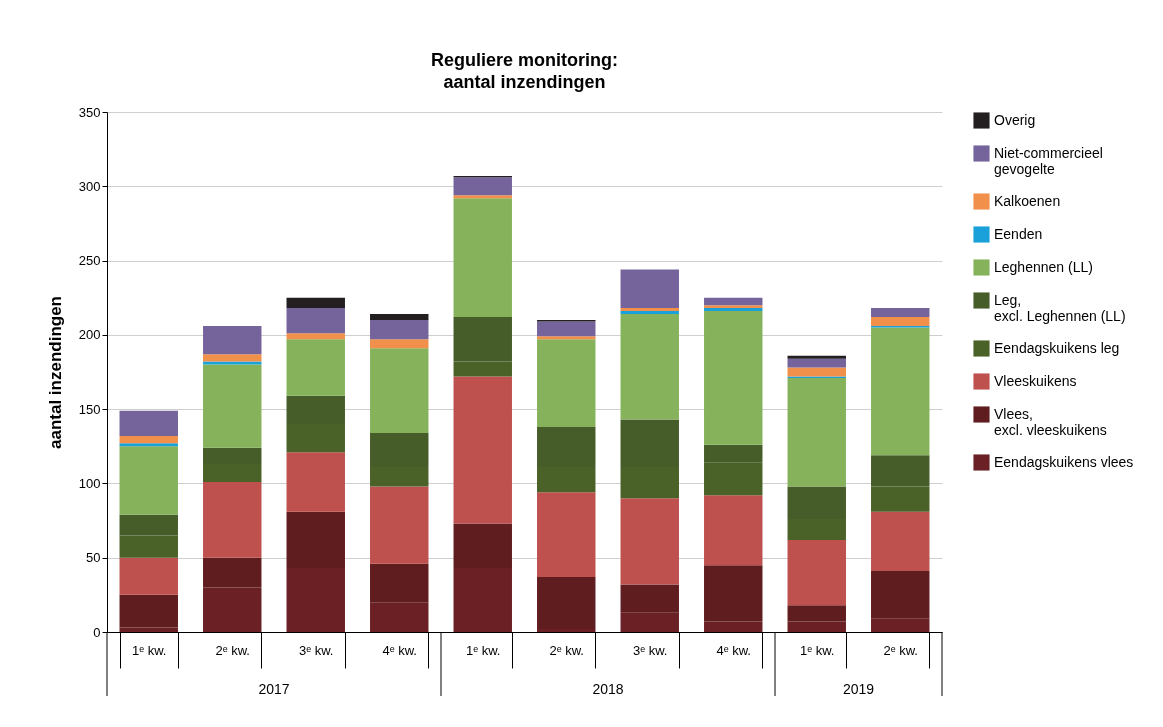 This screenshot has height=727, width=1163. What do you see at coordinates (93, 558) in the screenshot?
I see `y-tick-label: 50` at bounding box center [93, 558].